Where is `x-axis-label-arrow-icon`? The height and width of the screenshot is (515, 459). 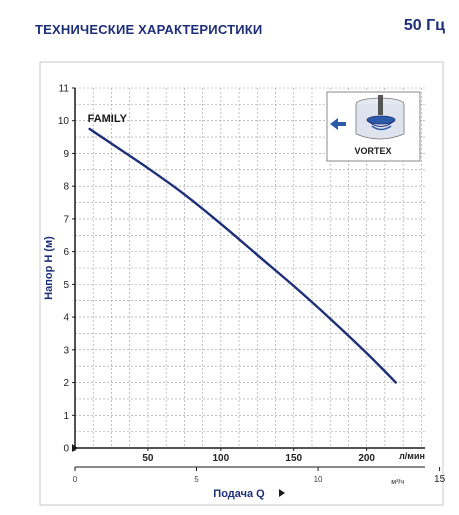 x-axis-label-arrow-icon is located at coordinates (282, 493).